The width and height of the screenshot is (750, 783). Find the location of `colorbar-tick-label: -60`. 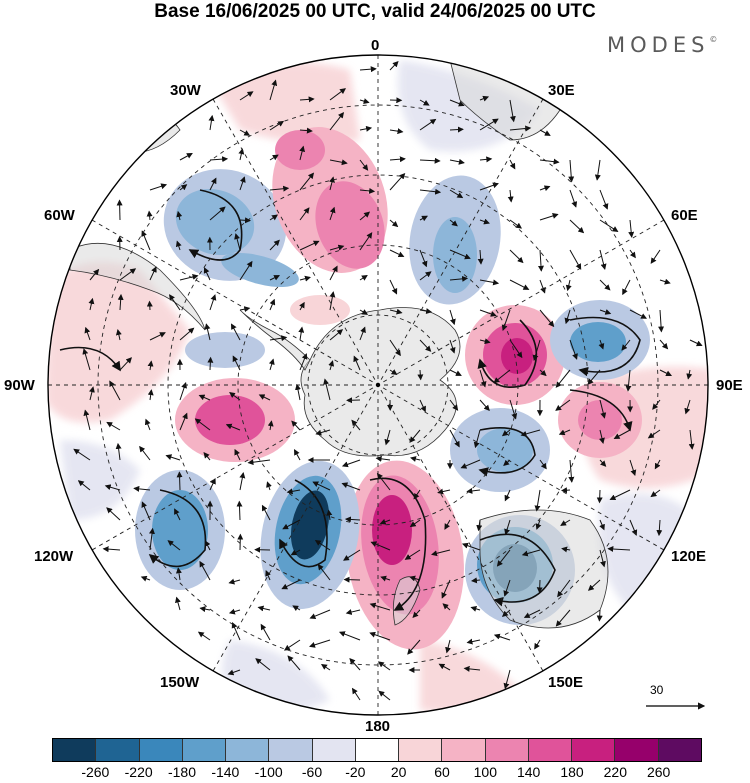

colorbar-tick-label: -60 is located at coordinates (312, 772).